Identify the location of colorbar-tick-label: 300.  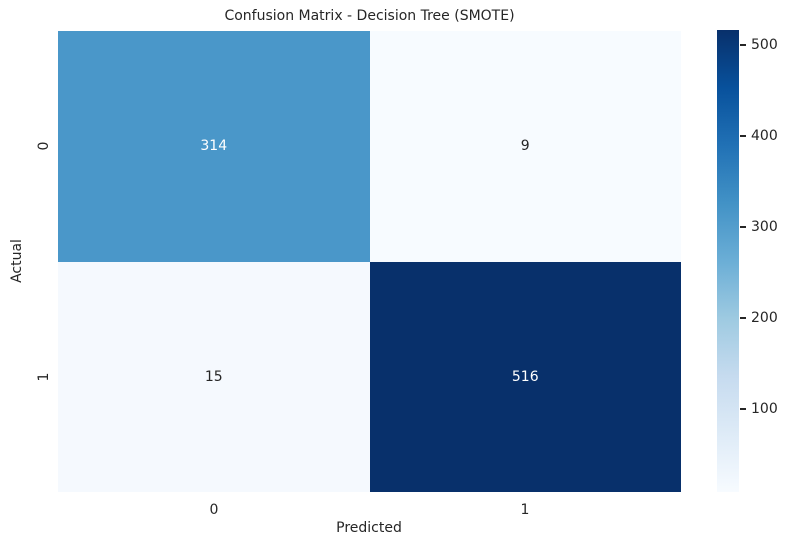
(764, 226).